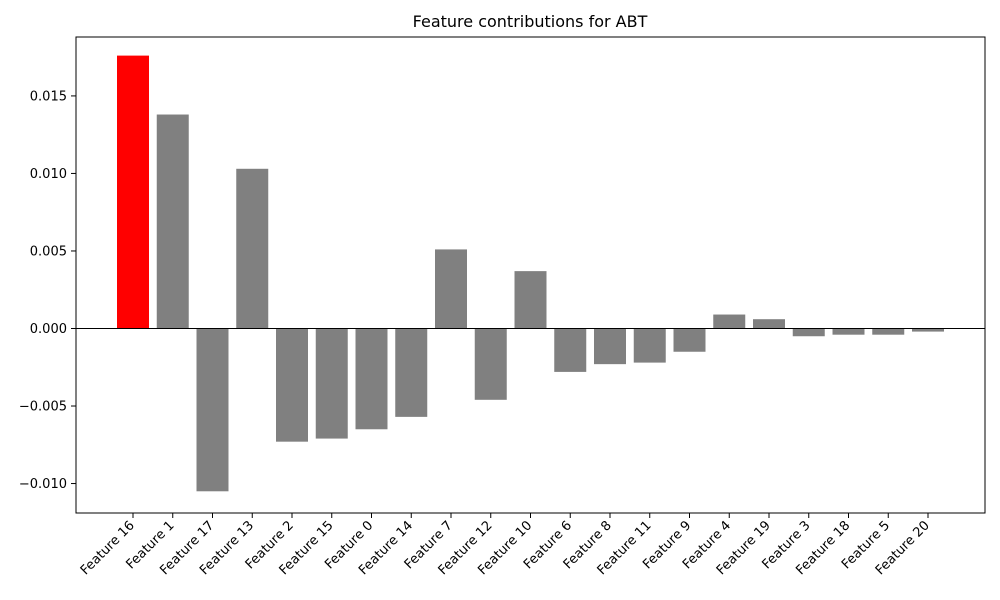  What do you see at coordinates (43, 407) in the screenshot?
I see `y-tick-label: −0.005` at bounding box center [43, 407].